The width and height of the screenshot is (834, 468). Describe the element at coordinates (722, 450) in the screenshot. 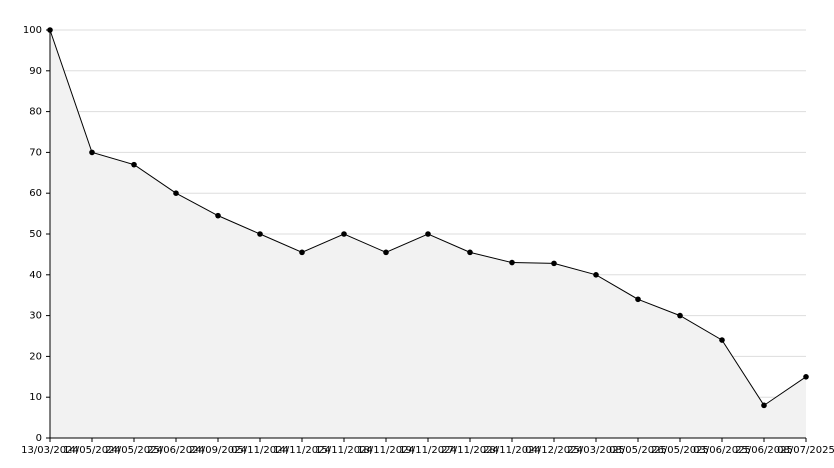

I see `x-tick-label: 03/06/2025` at that location.